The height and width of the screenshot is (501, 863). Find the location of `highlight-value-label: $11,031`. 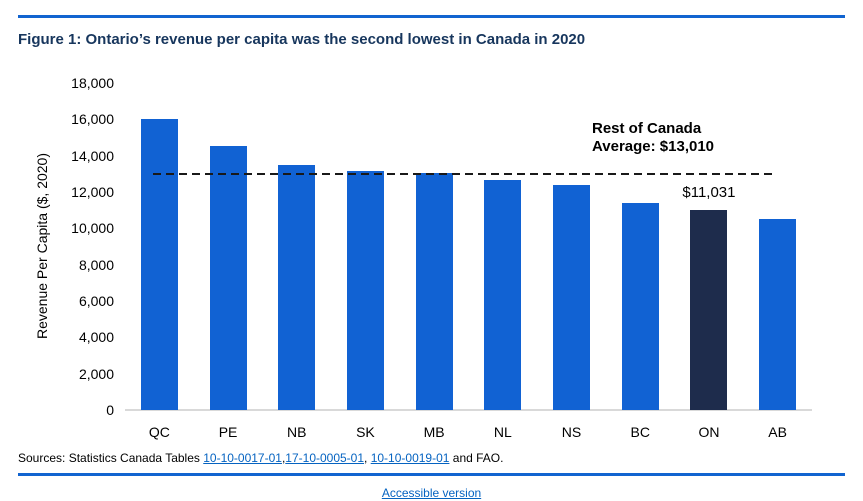

highlight-value-label: $11,031 is located at coordinates (709, 192).